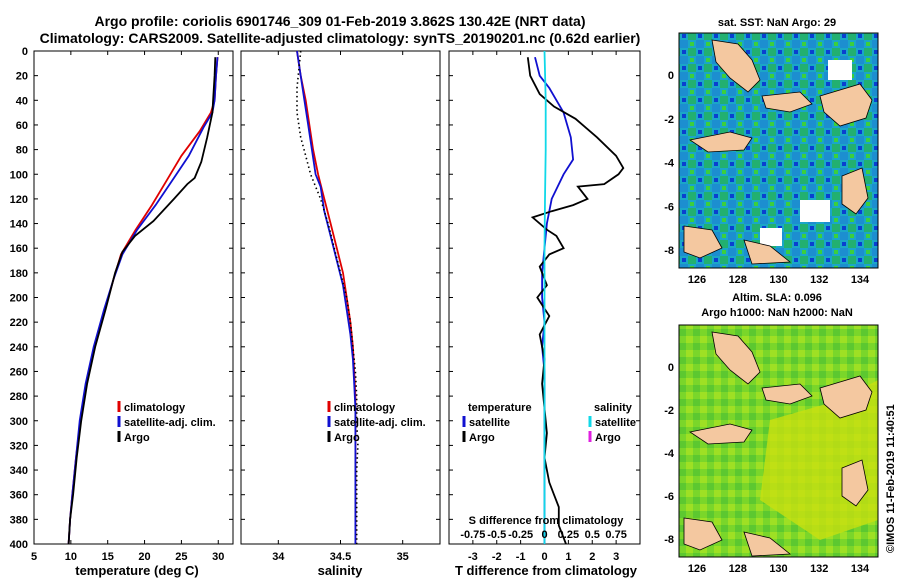 The image size is (900, 580). I want to click on s-diff-tick-label: -0.5, so click(496, 535).